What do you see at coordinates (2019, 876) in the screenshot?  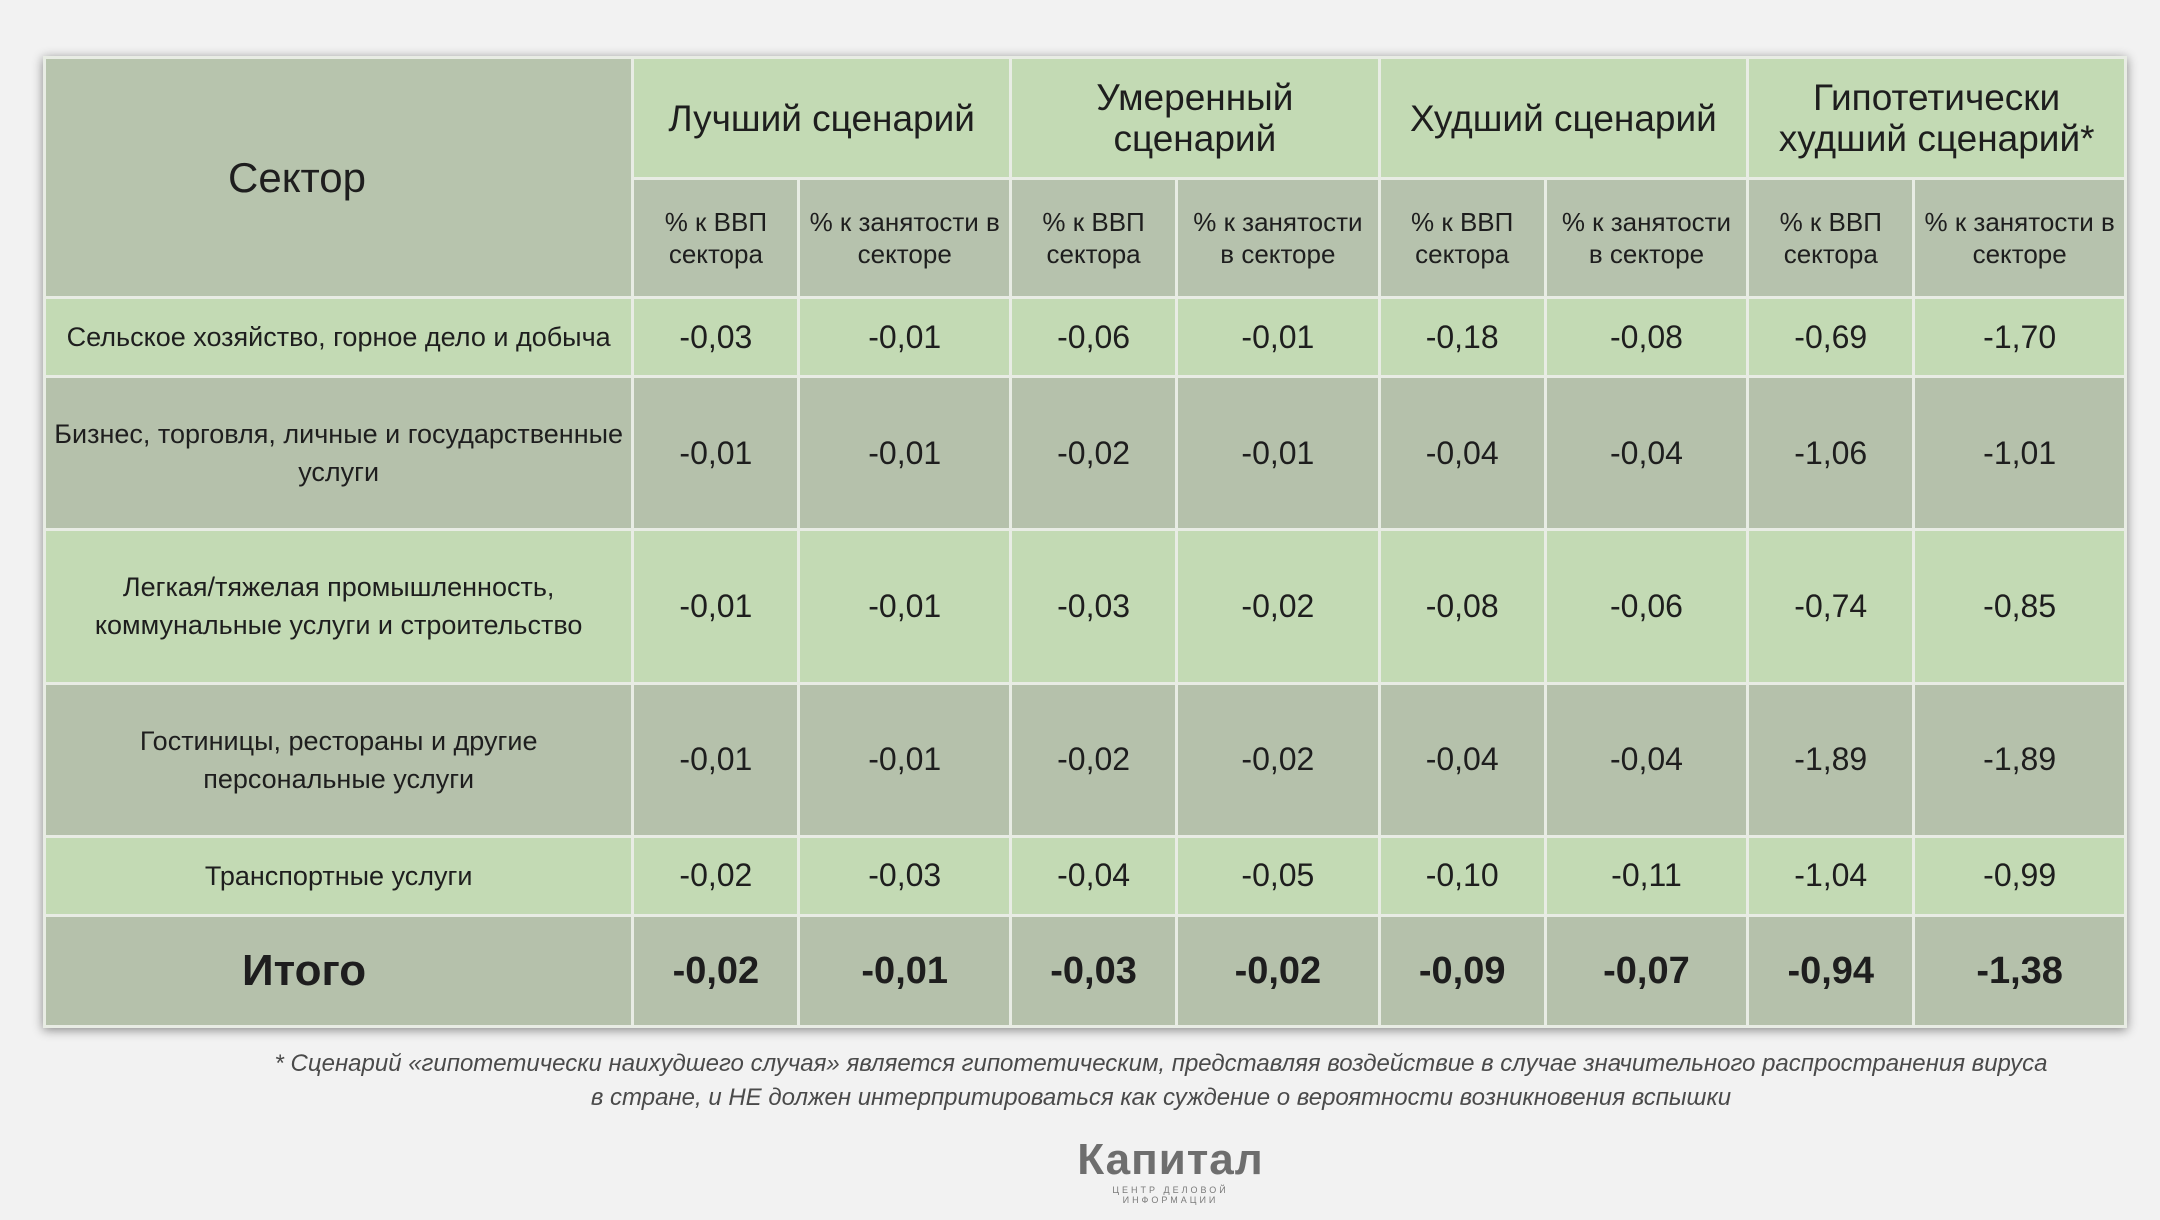 I see `table-cell: -0,99` at bounding box center [2019, 876].